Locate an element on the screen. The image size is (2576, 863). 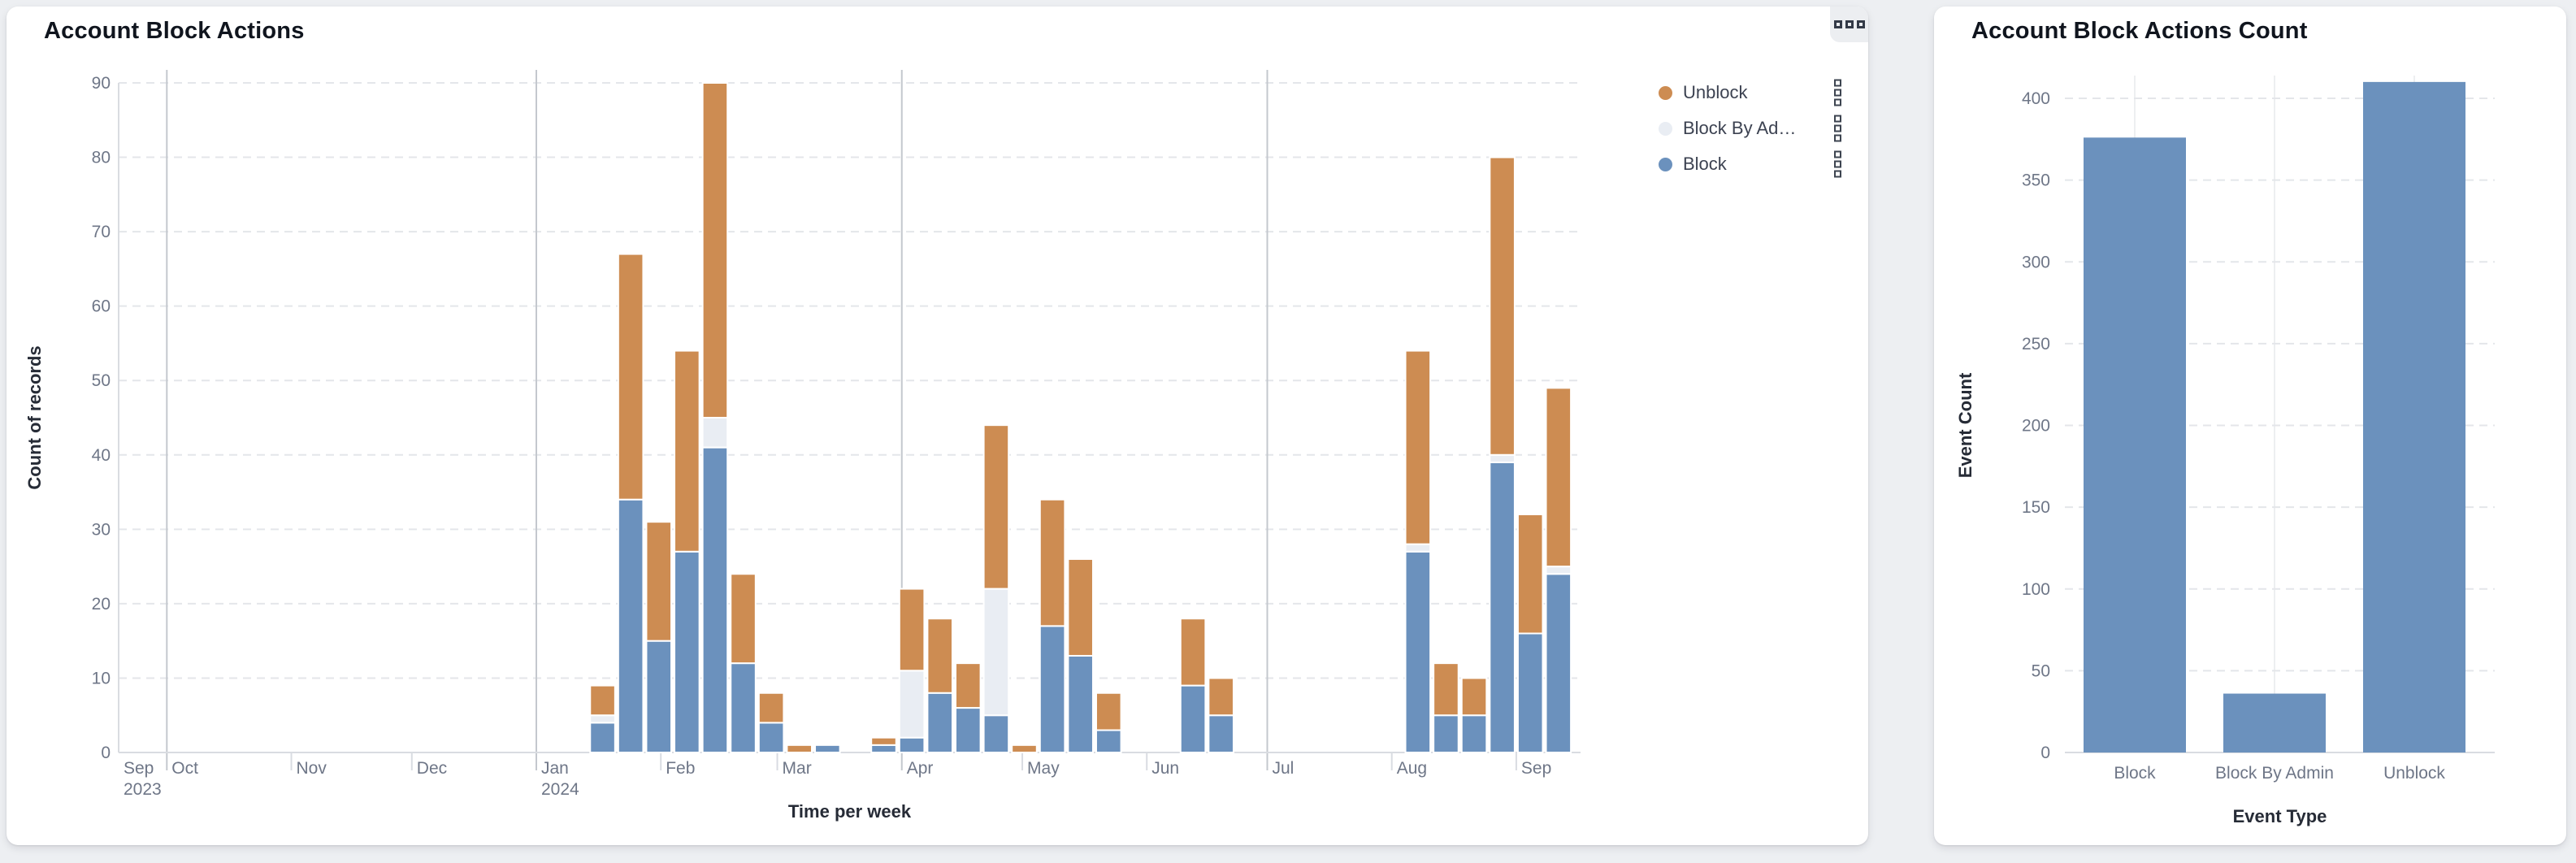
y-tick-label: 60 is located at coordinates (102, 306).